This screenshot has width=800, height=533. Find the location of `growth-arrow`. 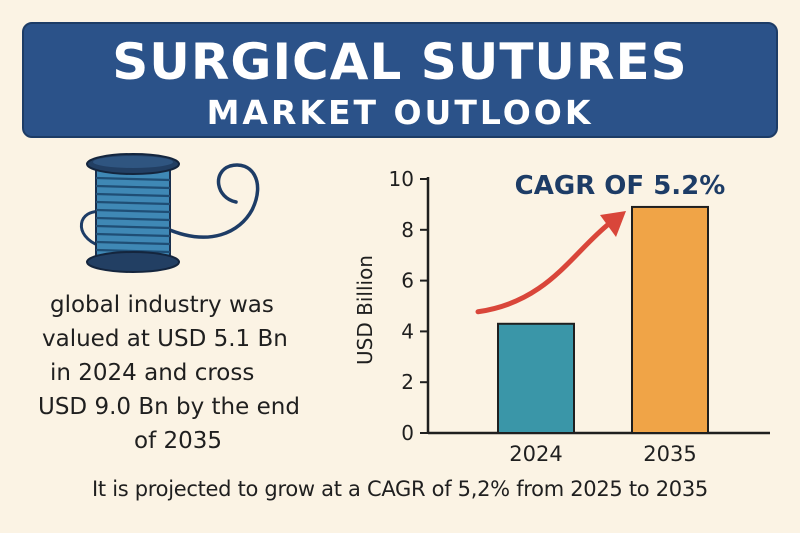

growth-arrow is located at coordinates (544, 267).